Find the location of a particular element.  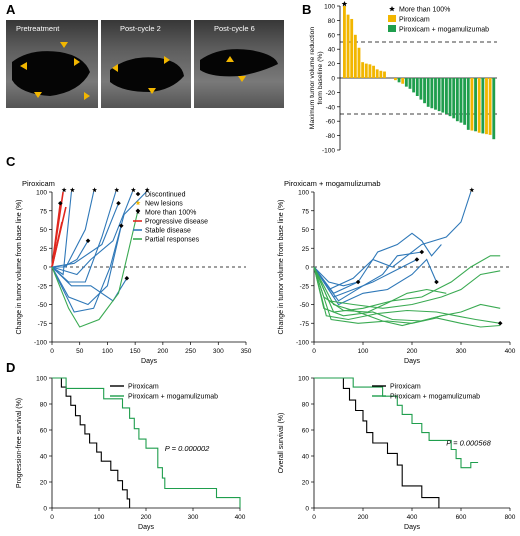

y-axis-title-line2: from baseline (%) is located at coordinates (320, 77).